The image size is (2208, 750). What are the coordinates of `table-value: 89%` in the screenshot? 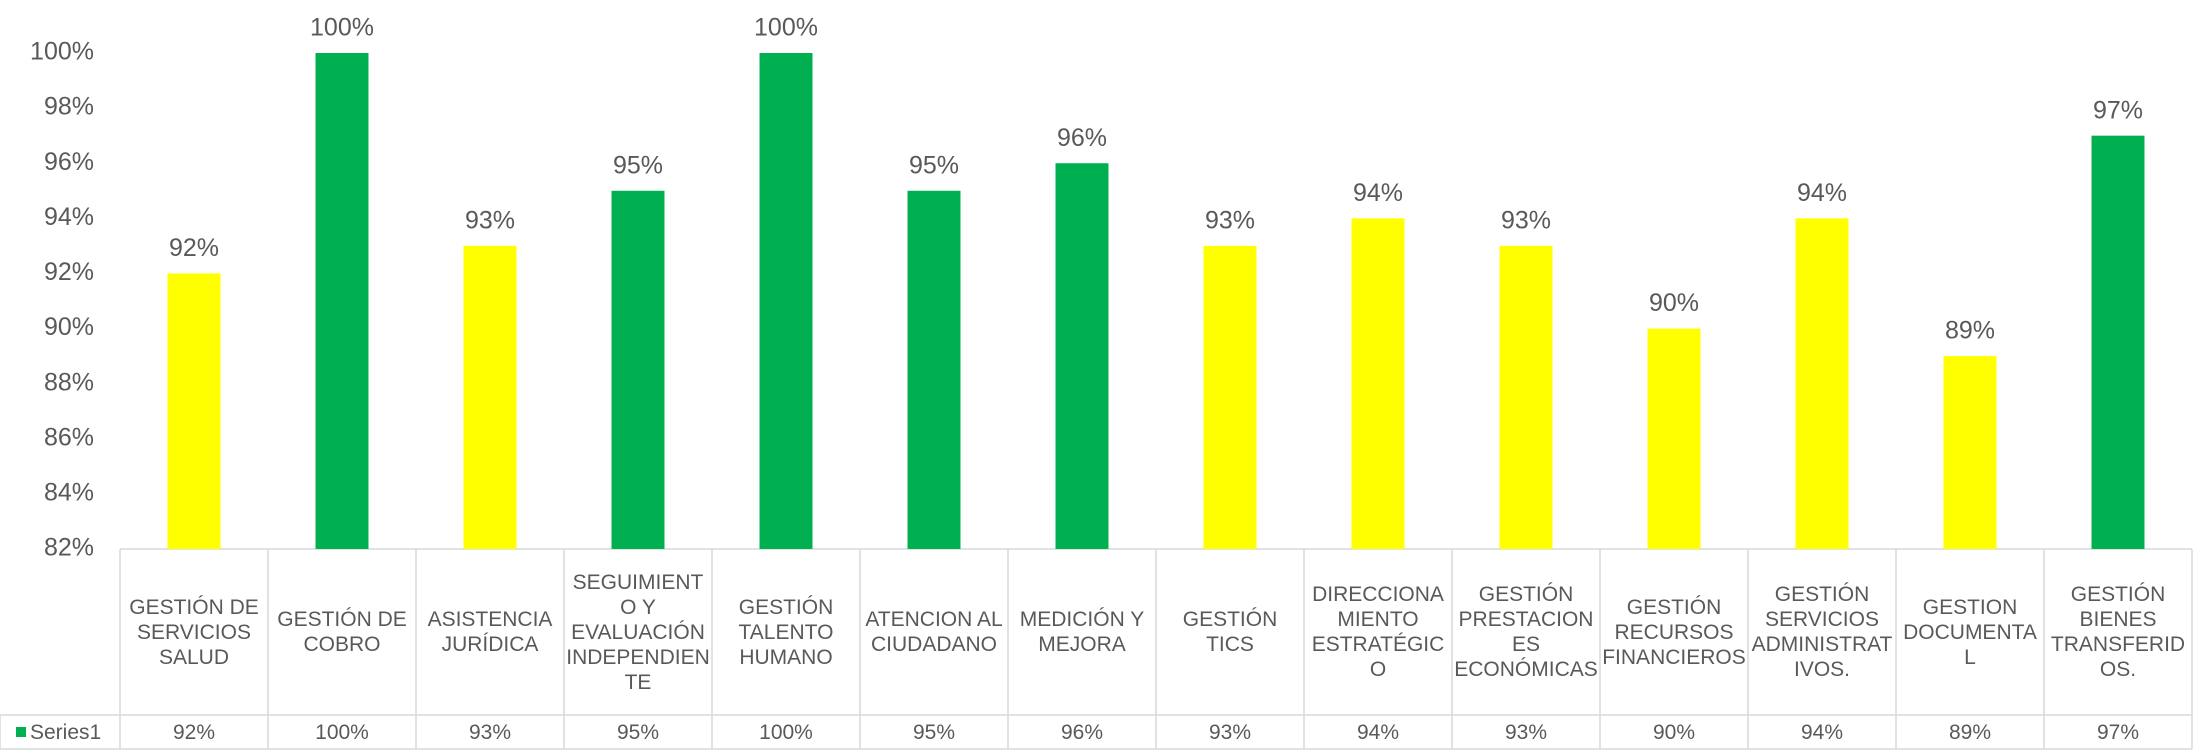 It's located at (1970, 732).